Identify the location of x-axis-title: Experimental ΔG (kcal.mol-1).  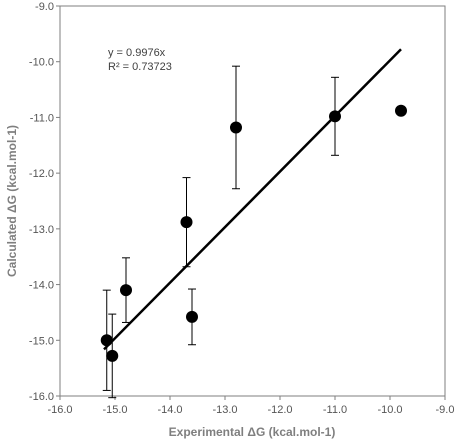
(252, 432).